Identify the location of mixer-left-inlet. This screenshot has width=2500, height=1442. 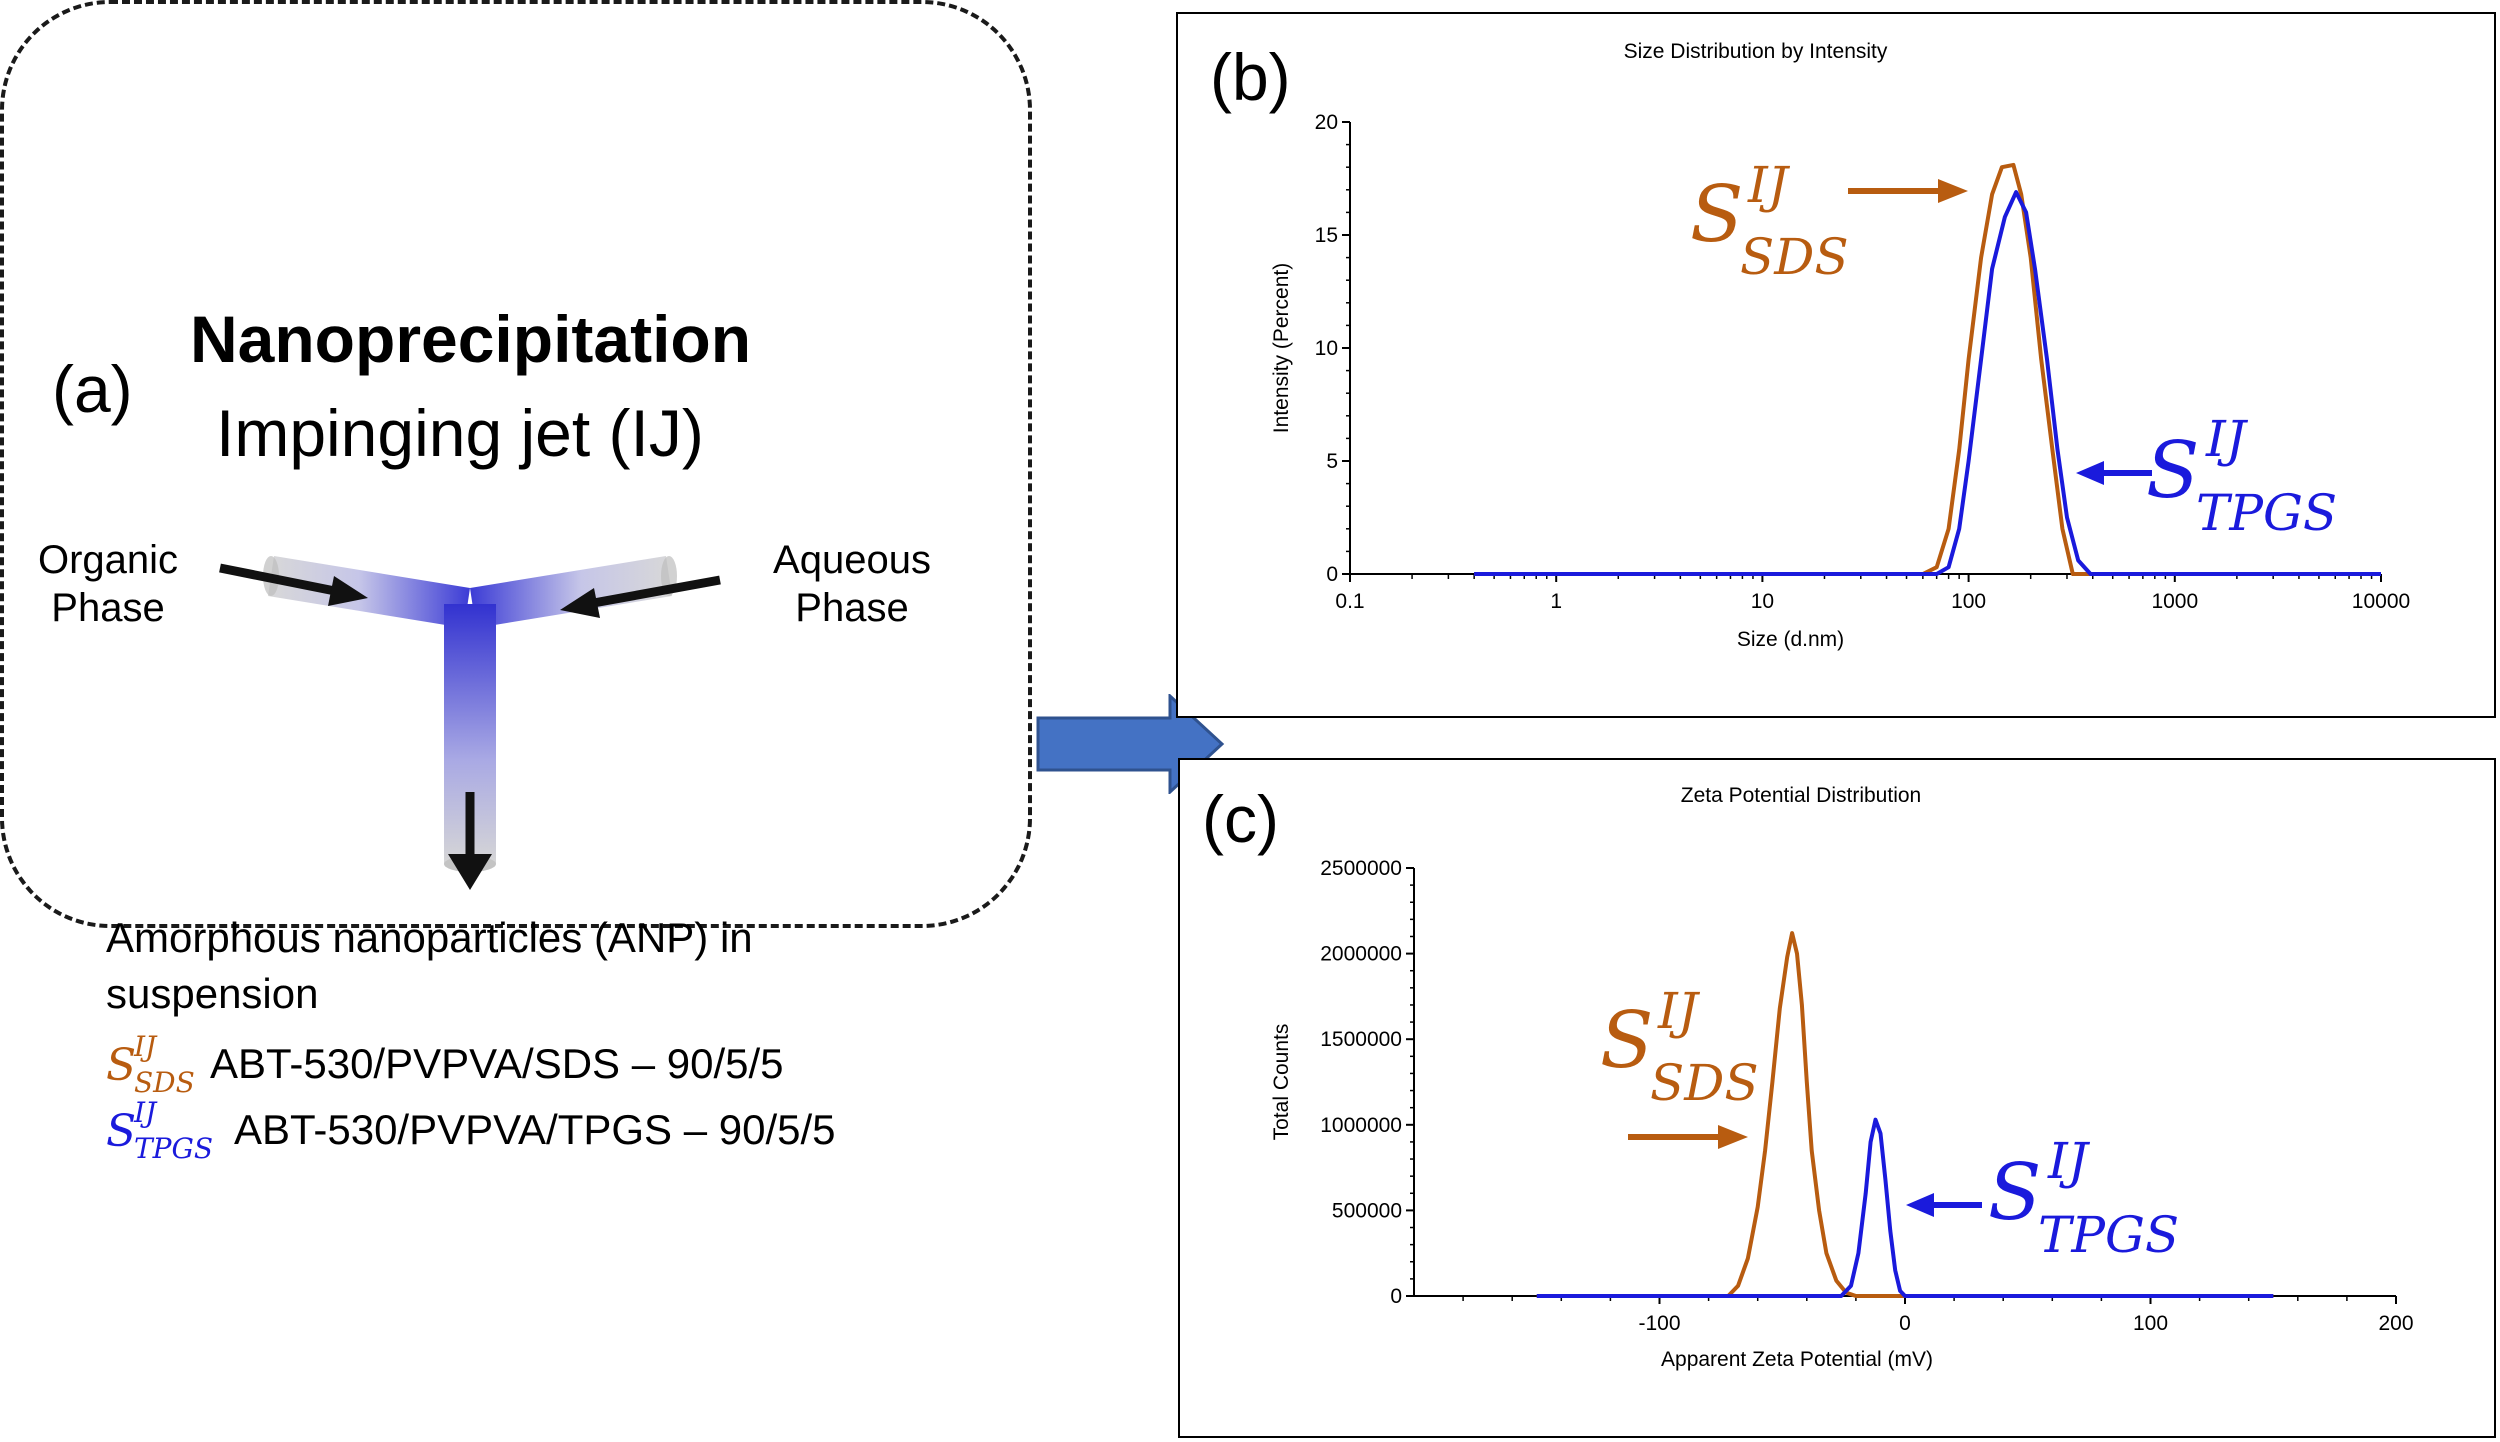
(366, 592).